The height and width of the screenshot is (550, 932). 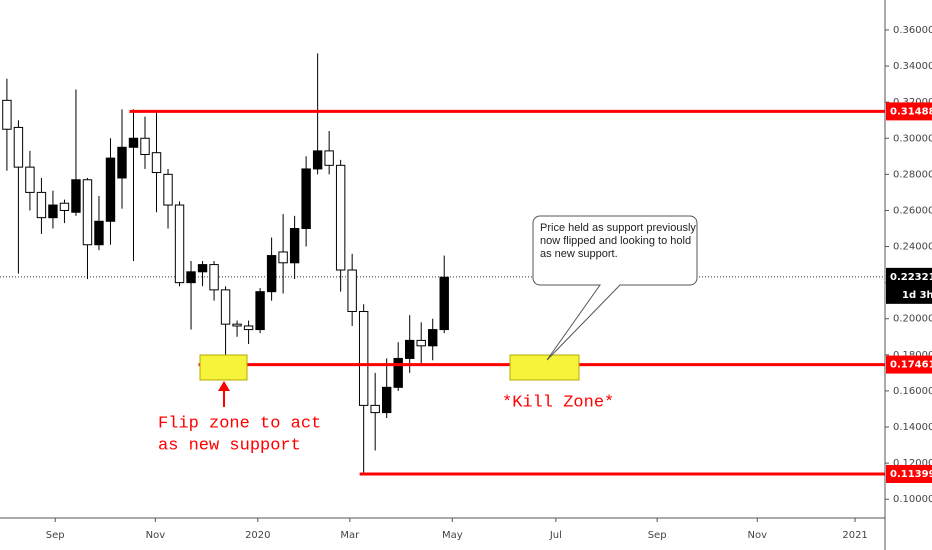 I want to click on level-label: 0.31488, so click(x=911, y=111).